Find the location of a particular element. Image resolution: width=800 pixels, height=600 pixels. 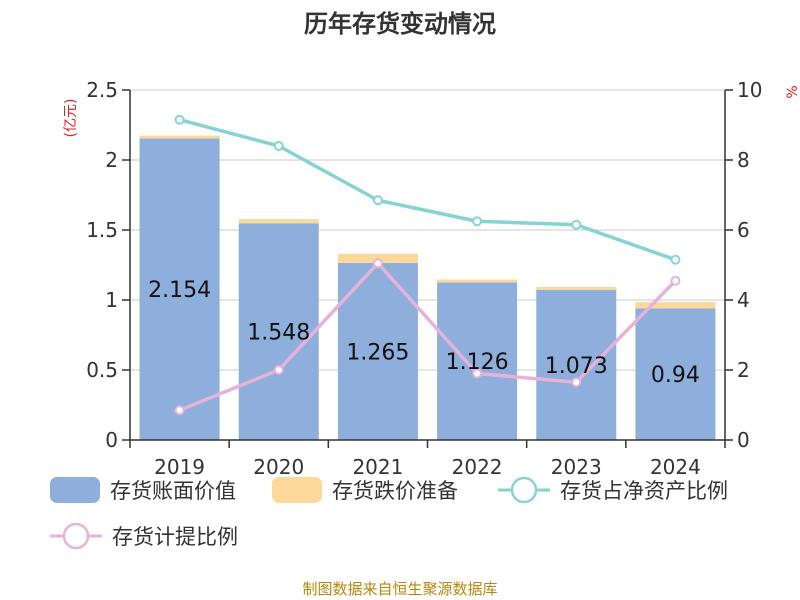

source-note: 制图数据来自恒生聚源数据库 is located at coordinates (399, 589).